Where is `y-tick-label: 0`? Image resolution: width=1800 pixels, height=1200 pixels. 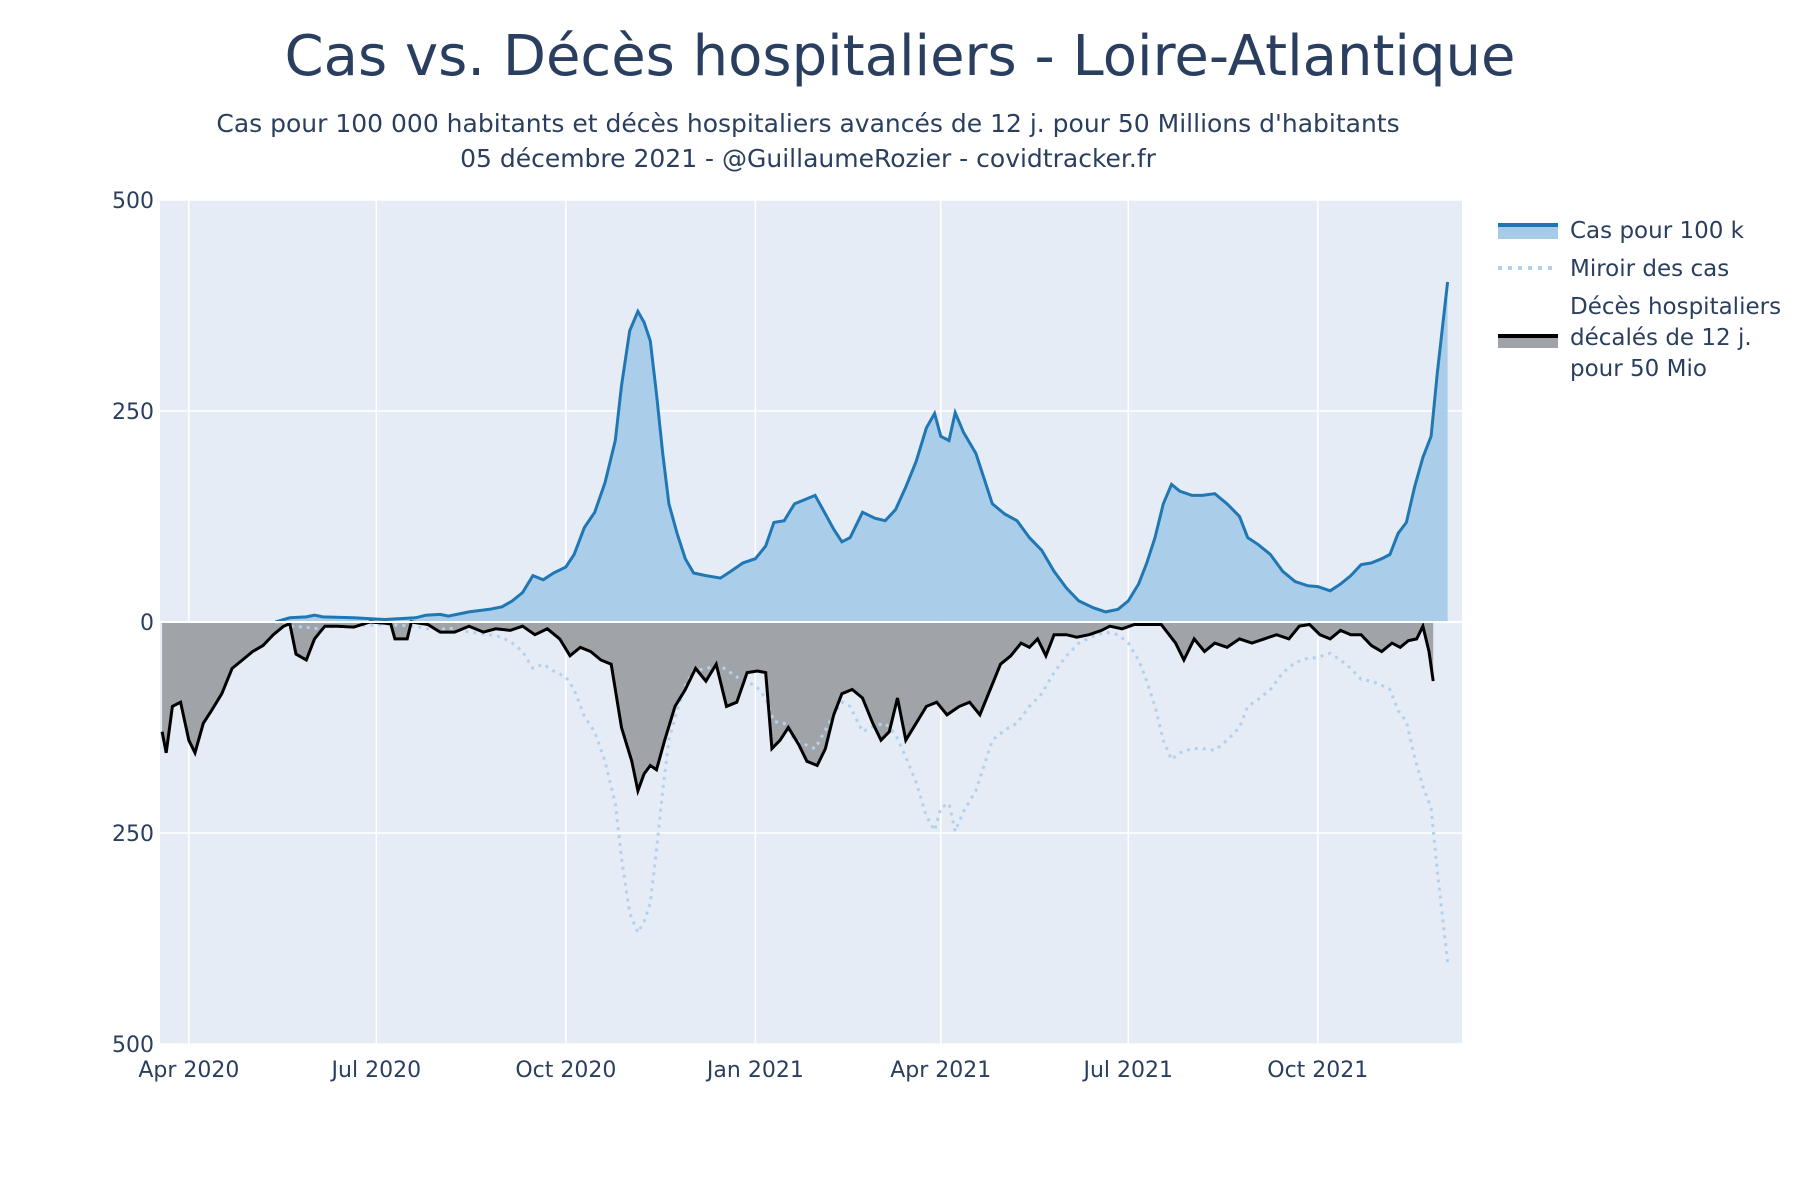
y-tick-label: 0 is located at coordinates (147, 623).